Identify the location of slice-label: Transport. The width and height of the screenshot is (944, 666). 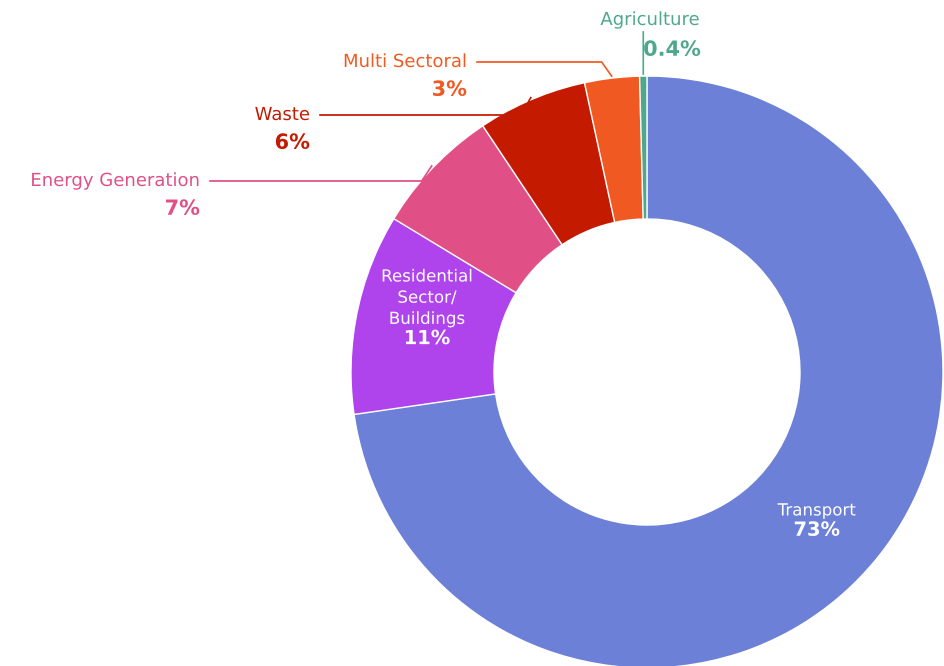
(817, 511).